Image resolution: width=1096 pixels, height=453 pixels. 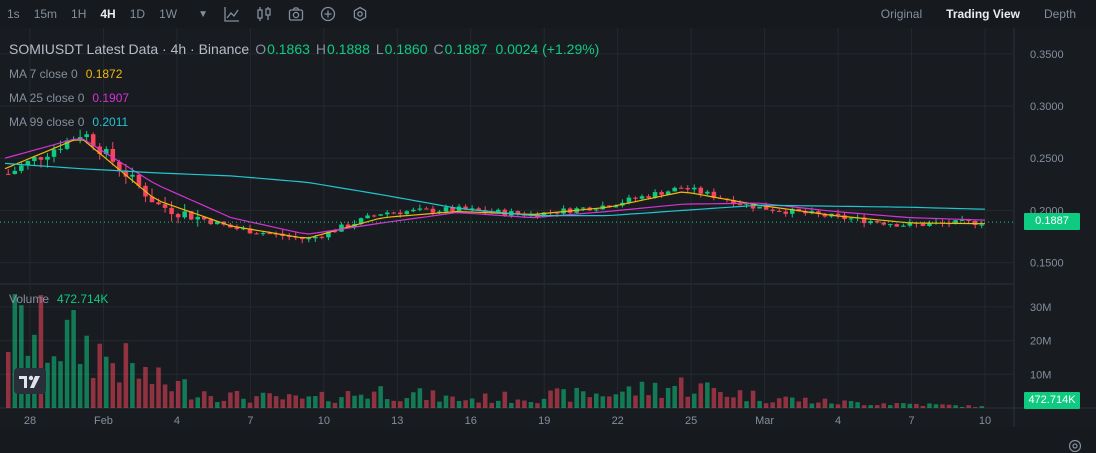 What do you see at coordinates (13, 14) in the screenshot?
I see `timeframe-1s: 1s` at bounding box center [13, 14].